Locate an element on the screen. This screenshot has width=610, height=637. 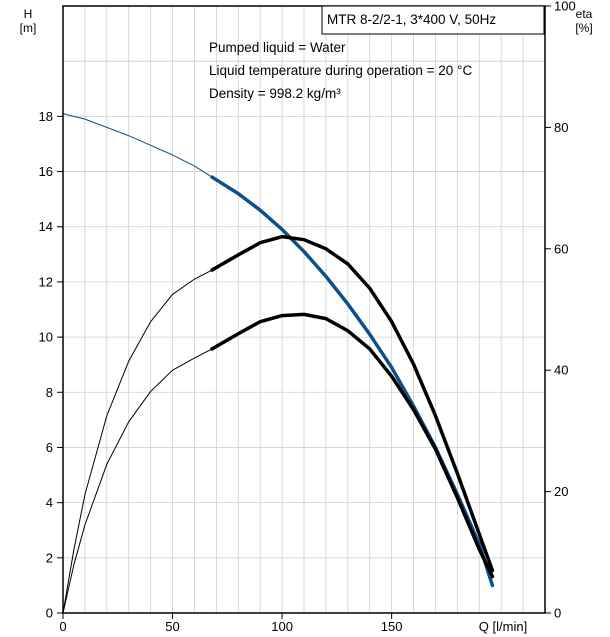
annotation-density: Density = 998.2 kg/m³ is located at coordinates (275, 93).